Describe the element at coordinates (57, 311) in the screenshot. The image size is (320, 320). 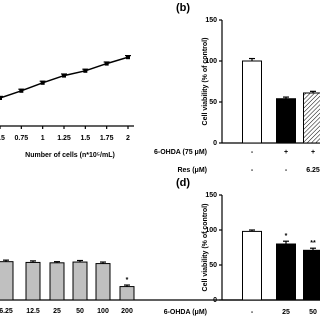
I see `x-tick-label: 25` at that location.